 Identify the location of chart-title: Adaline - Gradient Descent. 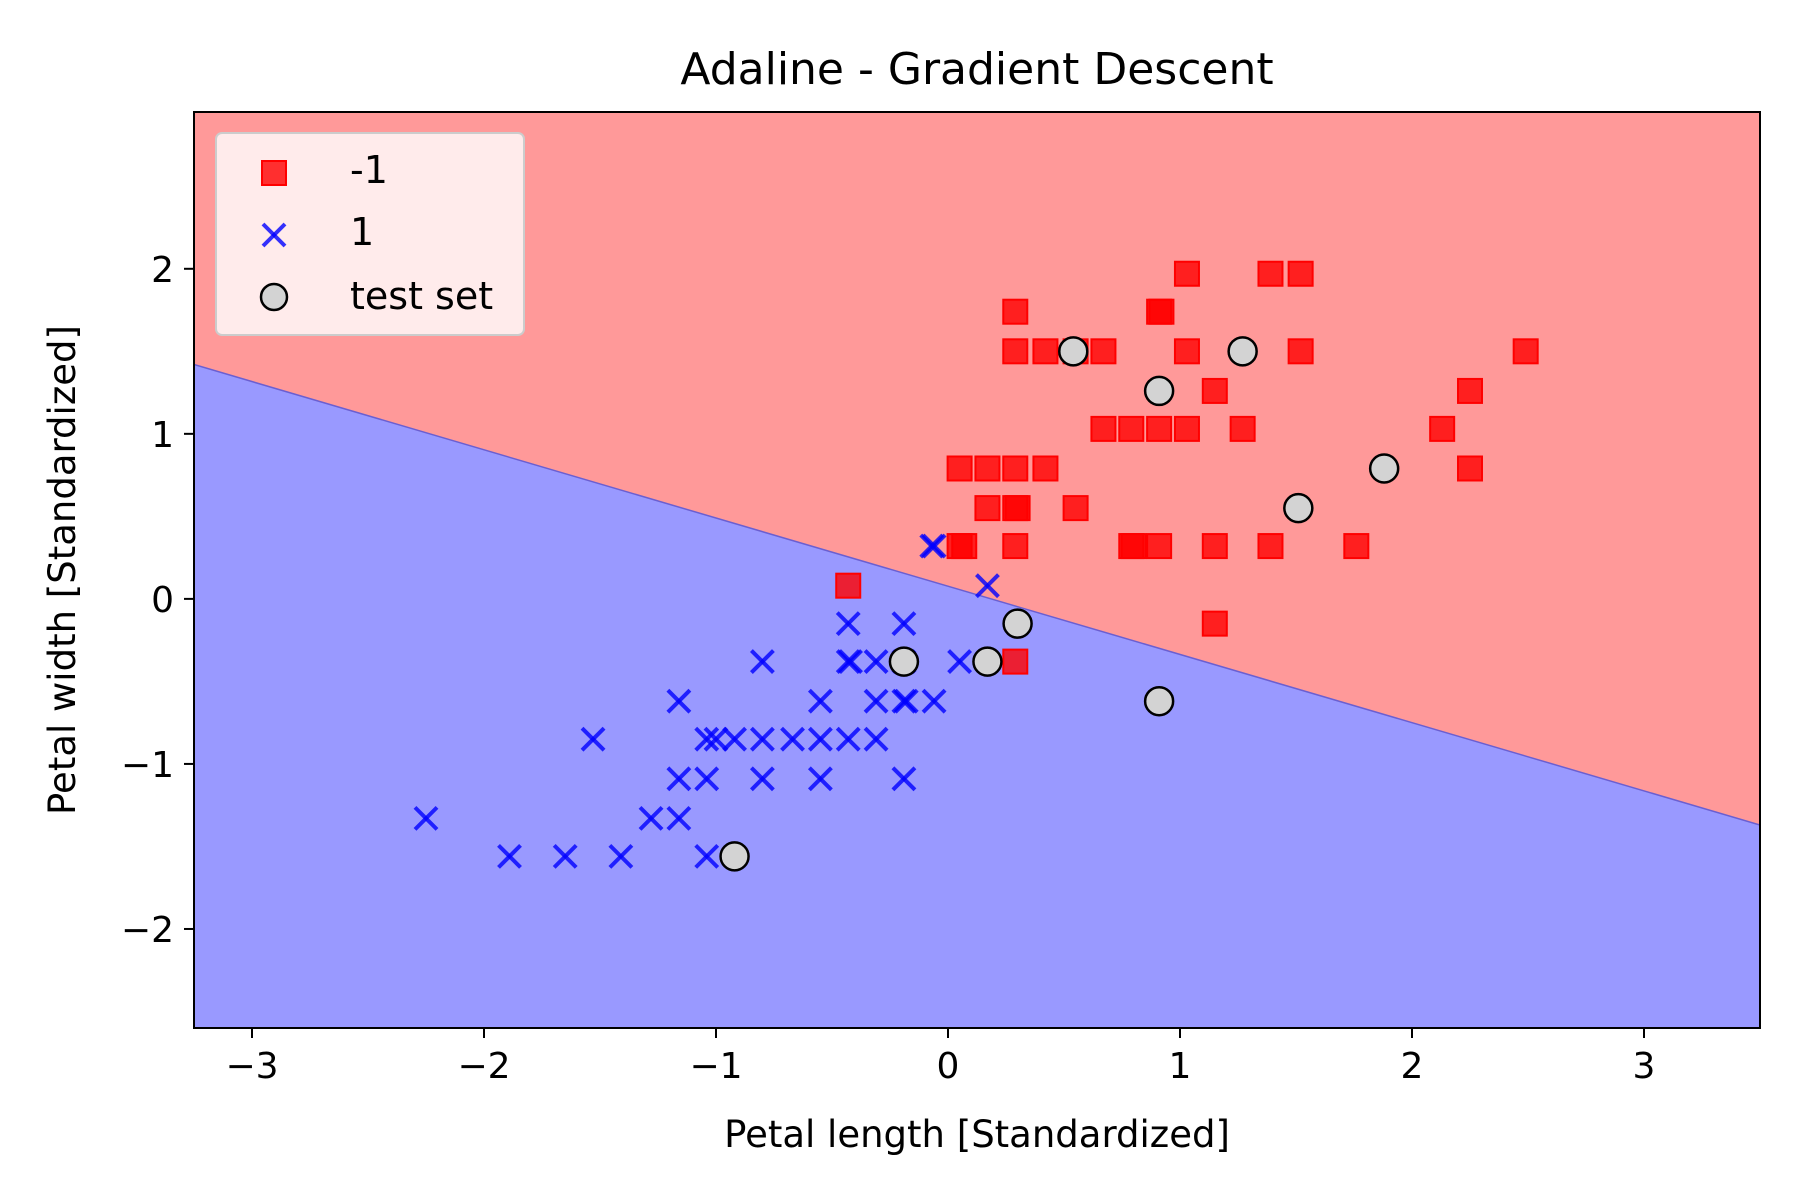
(976, 69).